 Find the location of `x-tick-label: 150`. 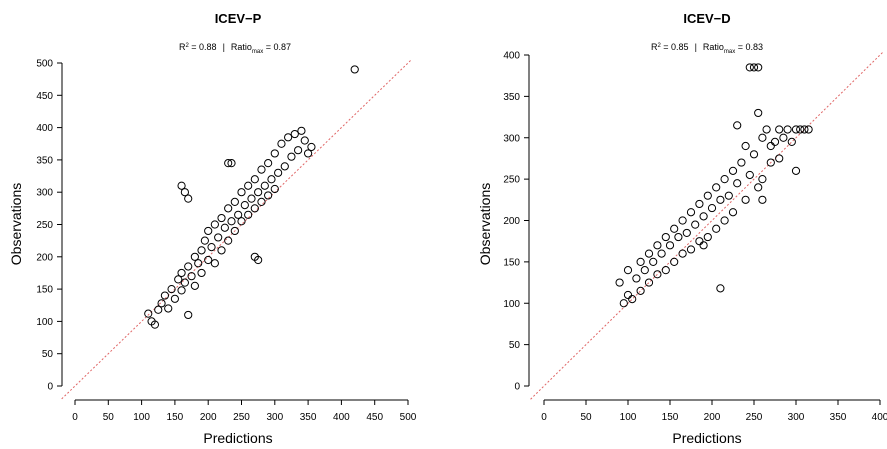

x-tick-label: 150 is located at coordinates (670, 417).